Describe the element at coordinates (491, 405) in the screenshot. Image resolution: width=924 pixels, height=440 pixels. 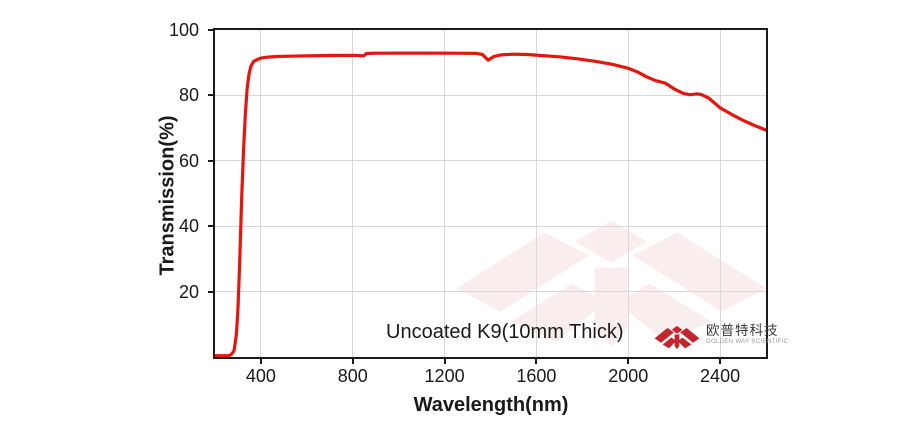
I see `x-axis-title: Wavelength(nm)` at that location.